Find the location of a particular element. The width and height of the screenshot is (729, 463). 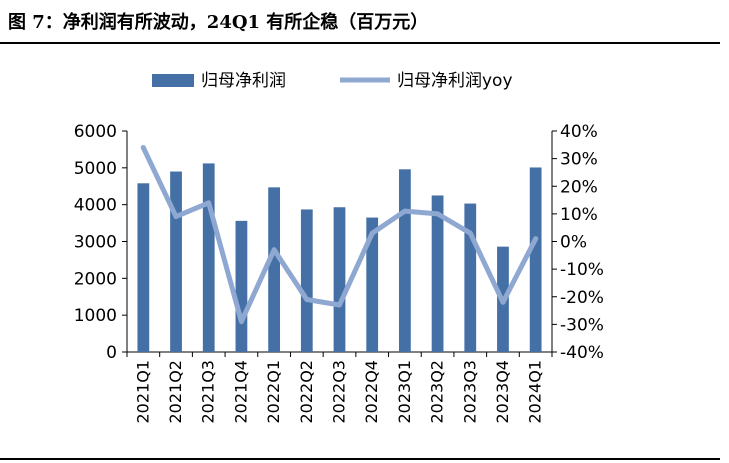

right-tick-label: -10% is located at coordinates (582, 270).